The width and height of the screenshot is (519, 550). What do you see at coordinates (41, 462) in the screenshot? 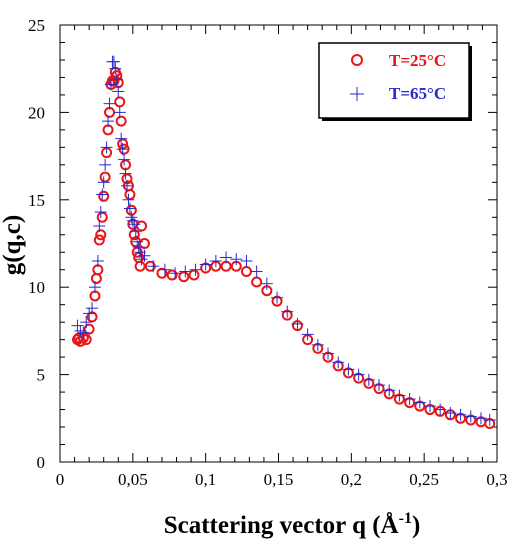
I see `y-tick-label: 0` at bounding box center [41, 462].